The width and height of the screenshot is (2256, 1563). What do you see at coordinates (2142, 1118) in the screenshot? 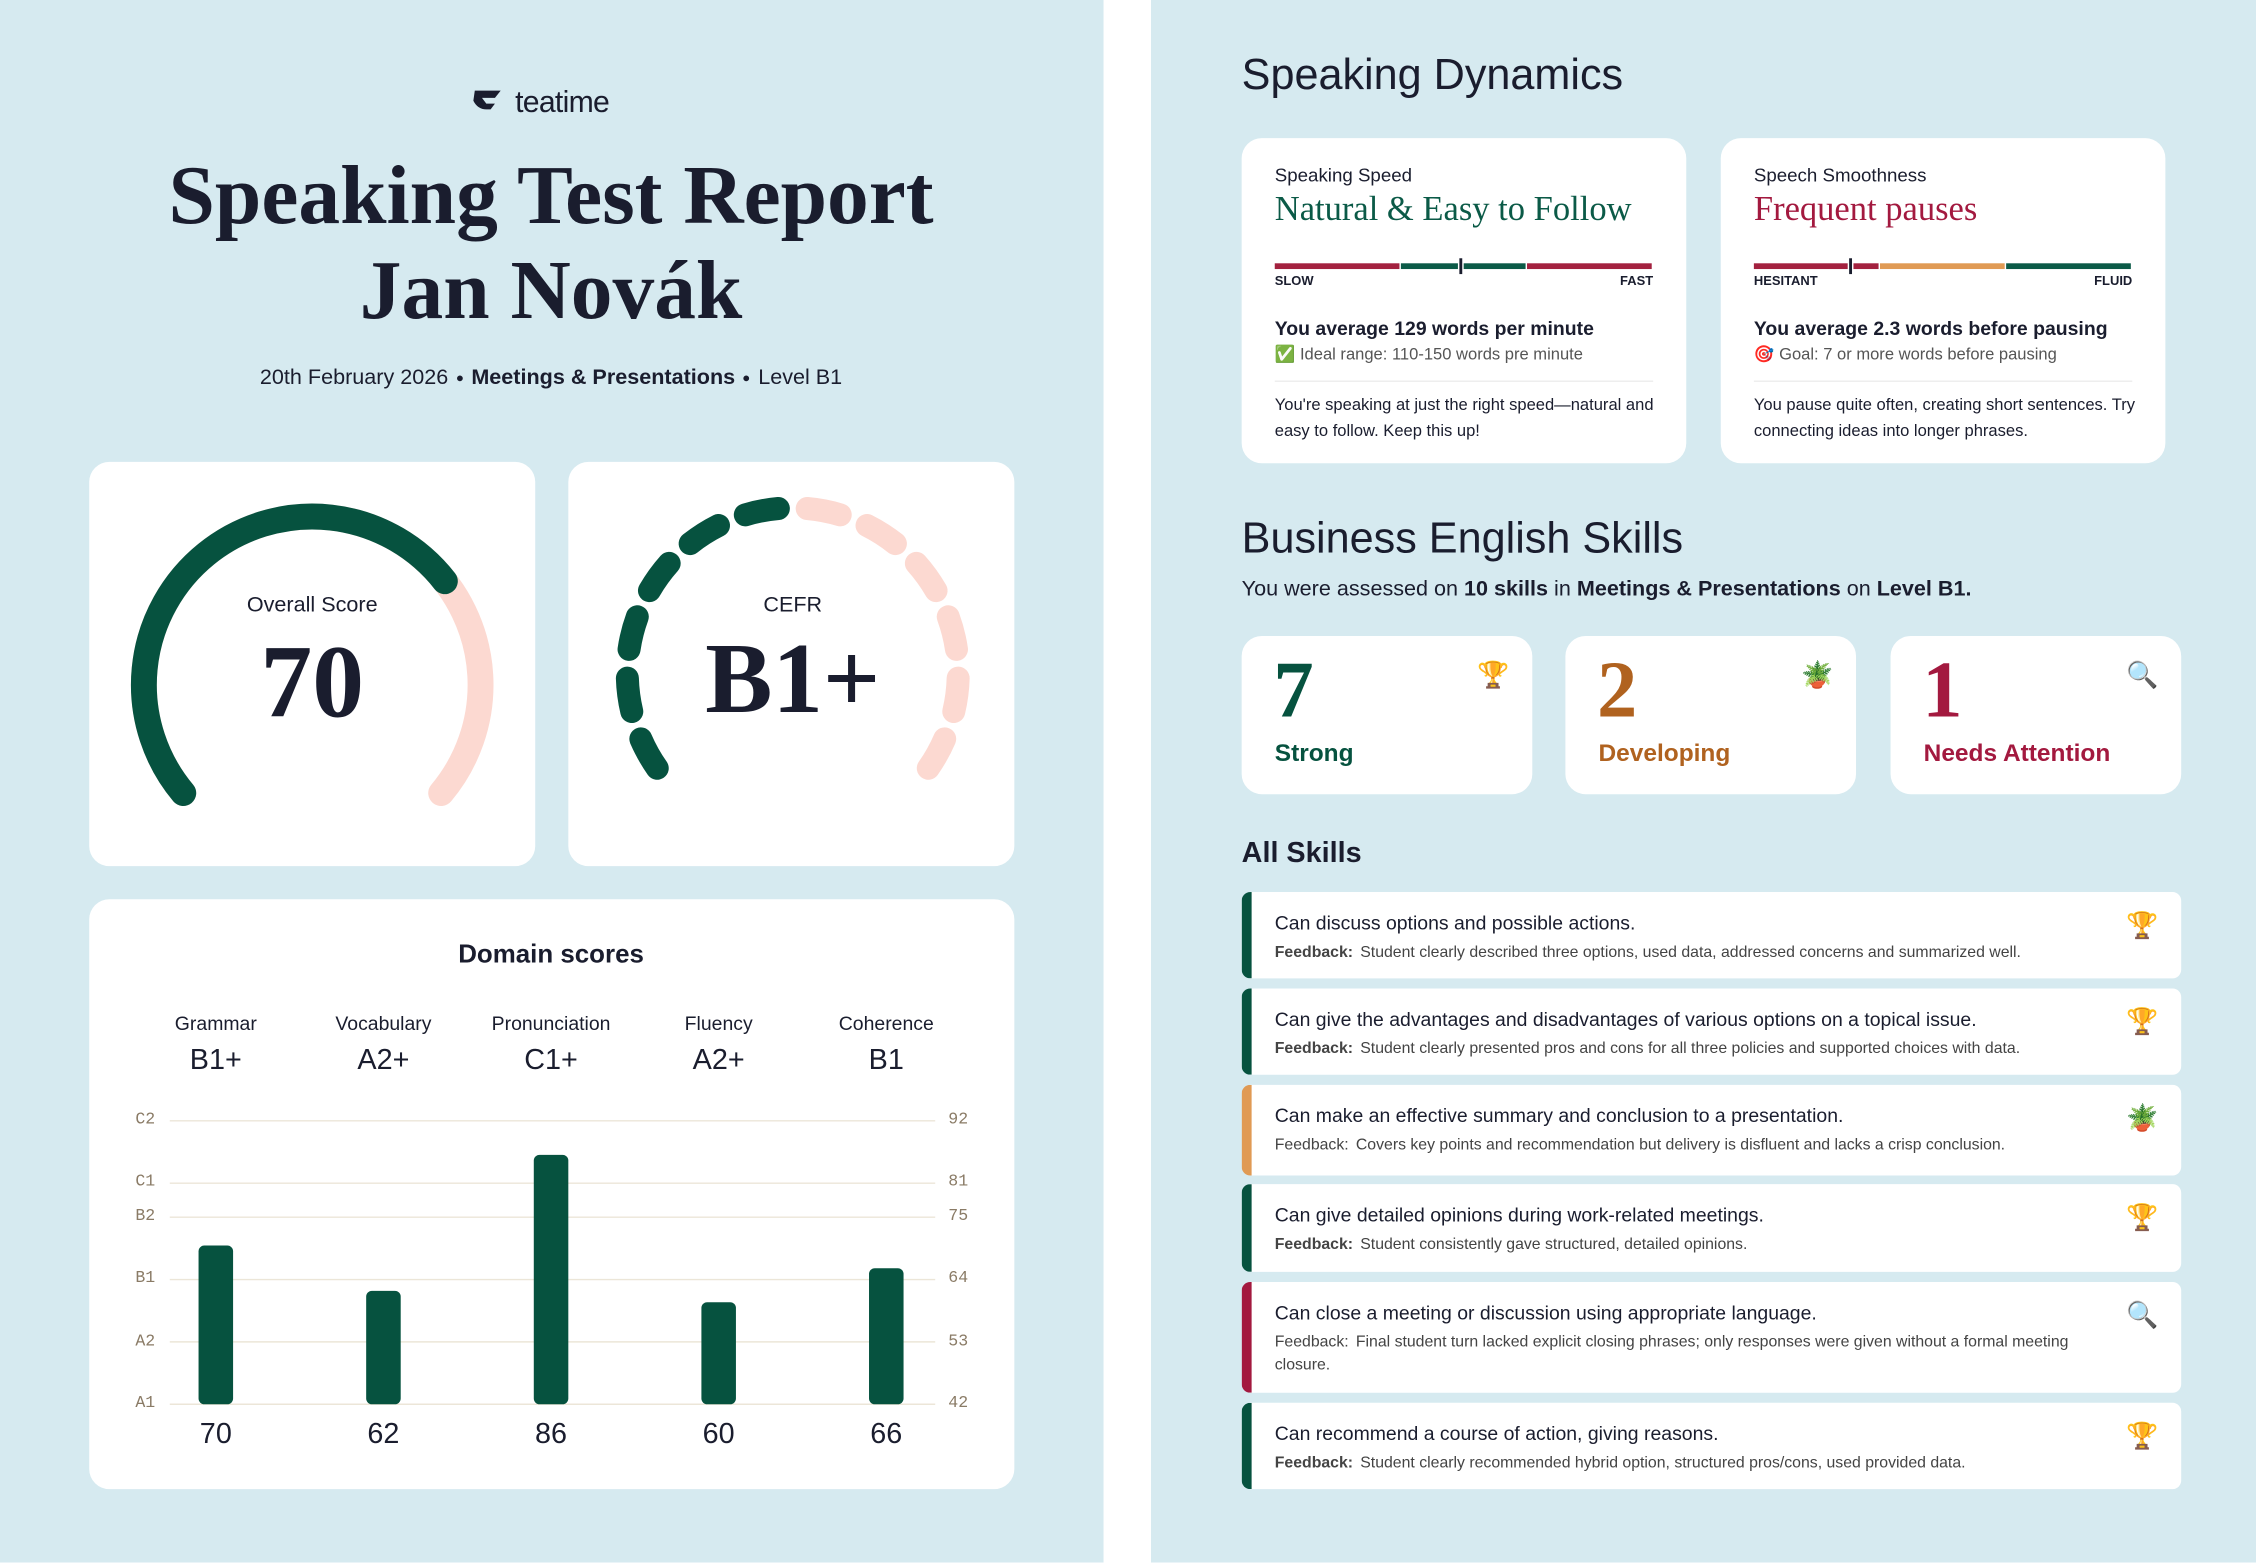
I see `skill-icon: 🪴` at bounding box center [2142, 1118].